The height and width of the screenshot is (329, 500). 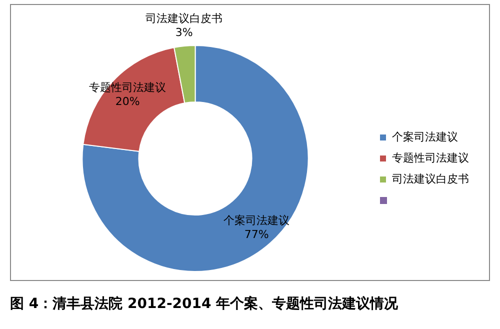 What do you see at coordinates (256, 234) in the screenshot?
I see `data-label: 77%` at bounding box center [256, 234].